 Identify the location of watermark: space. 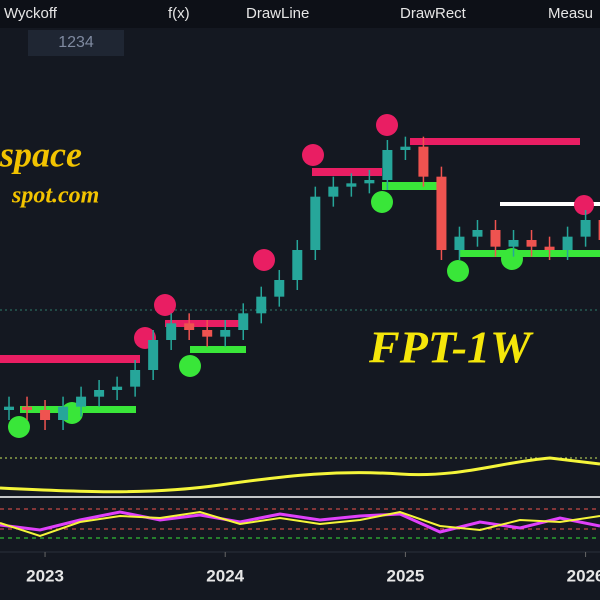
(41, 154).